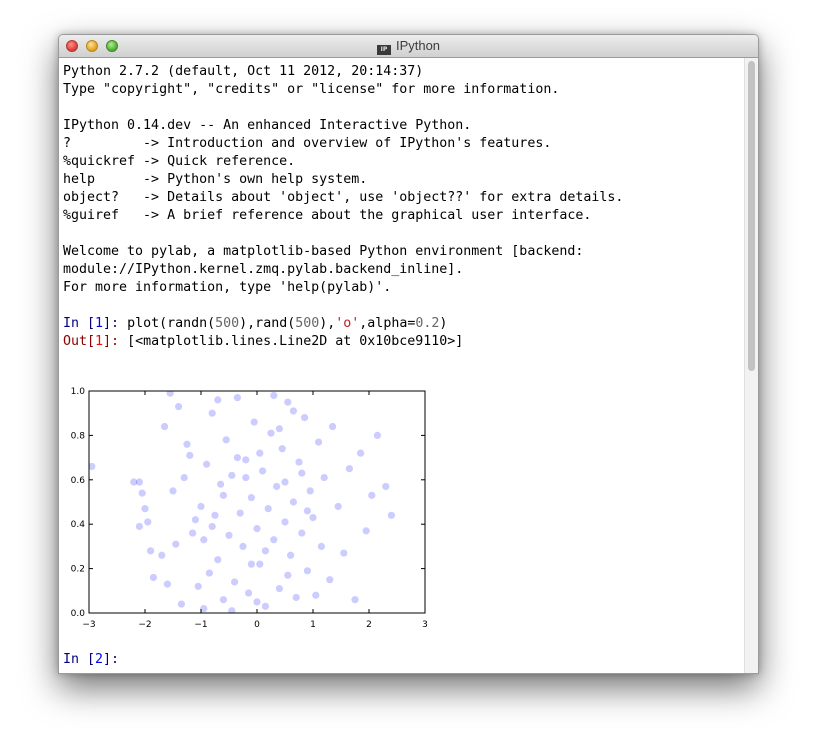 The height and width of the screenshot is (752, 815). Describe the element at coordinates (200, 623) in the screenshot. I see `x-tick-label: −1` at that location.